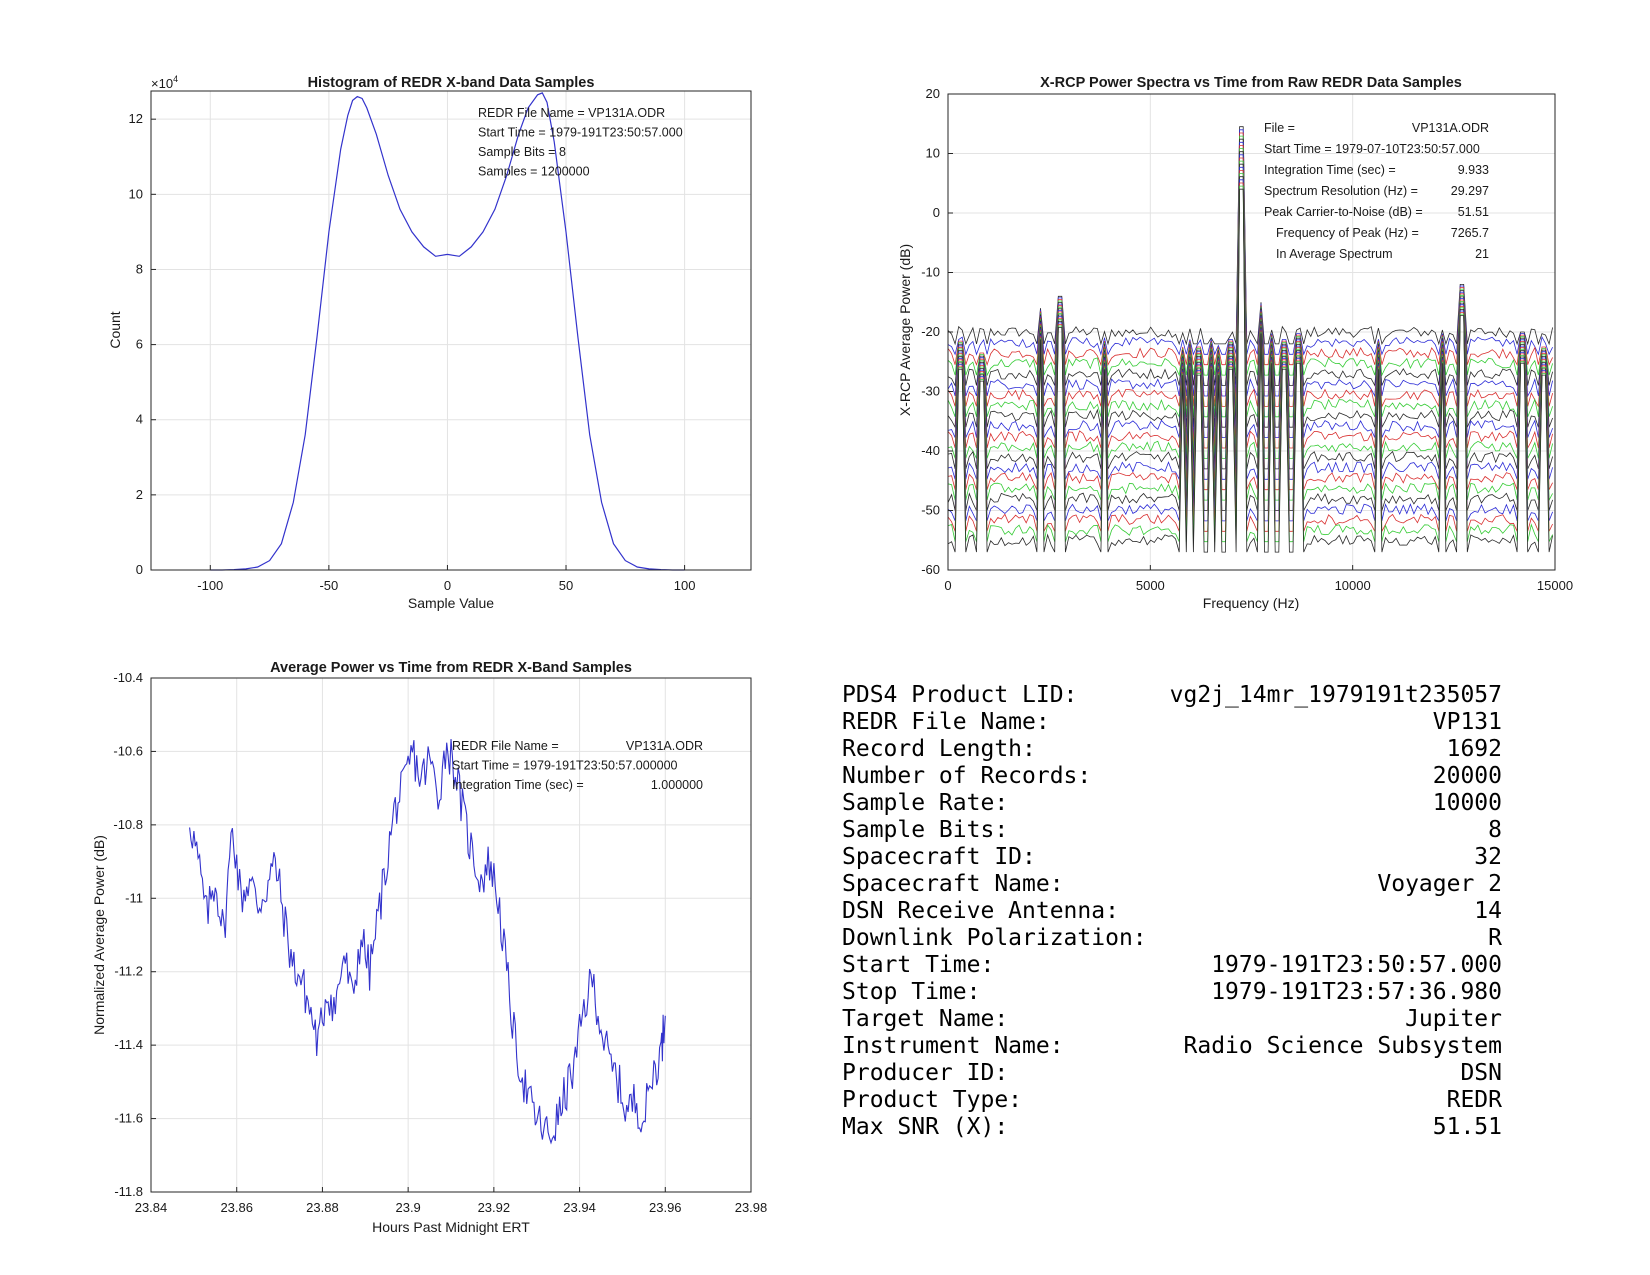 Image resolution: width=1650 pixels, height=1275 pixels. Describe the element at coordinates (1372, 149) in the screenshot. I see `spectra-annotation-label: Start Time = 1979-07-10T23:50:57.000` at that location.